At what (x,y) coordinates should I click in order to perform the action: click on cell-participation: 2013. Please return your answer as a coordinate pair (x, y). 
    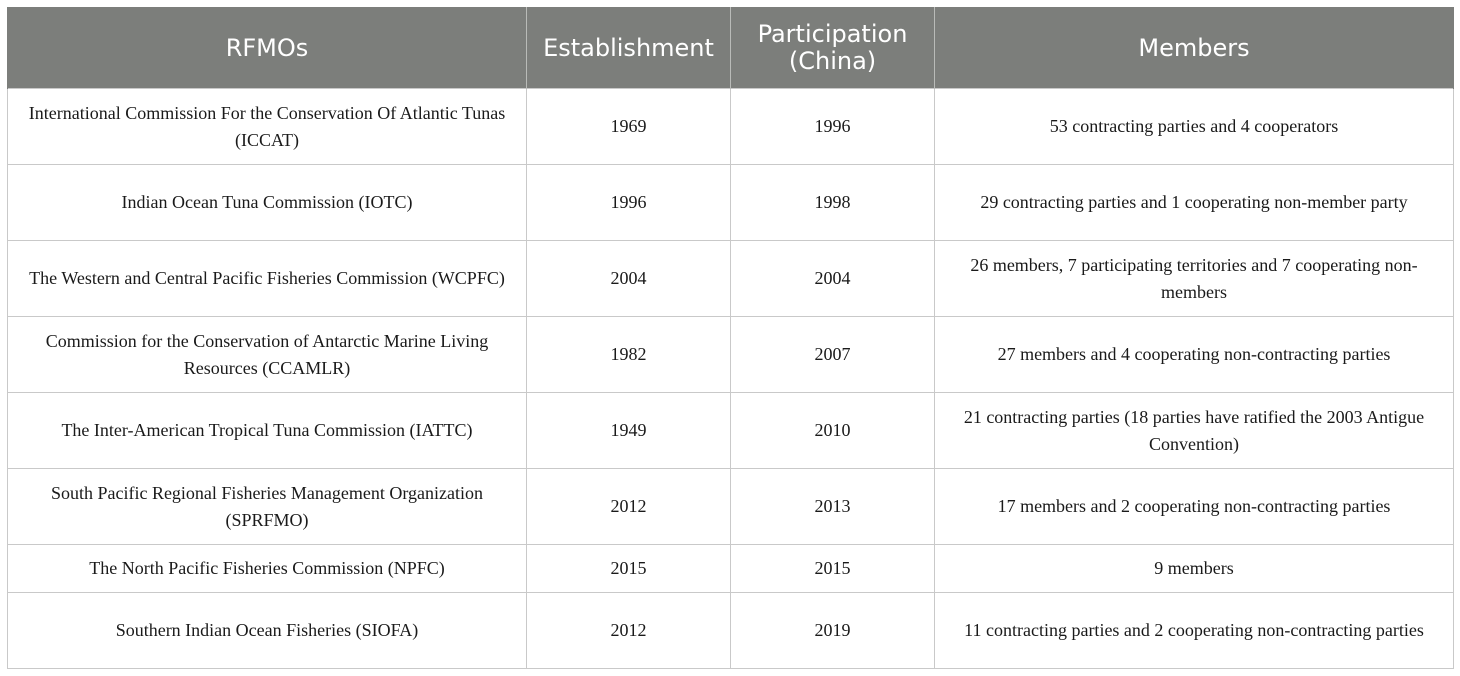
    Looking at the image, I should click on (832, 506).